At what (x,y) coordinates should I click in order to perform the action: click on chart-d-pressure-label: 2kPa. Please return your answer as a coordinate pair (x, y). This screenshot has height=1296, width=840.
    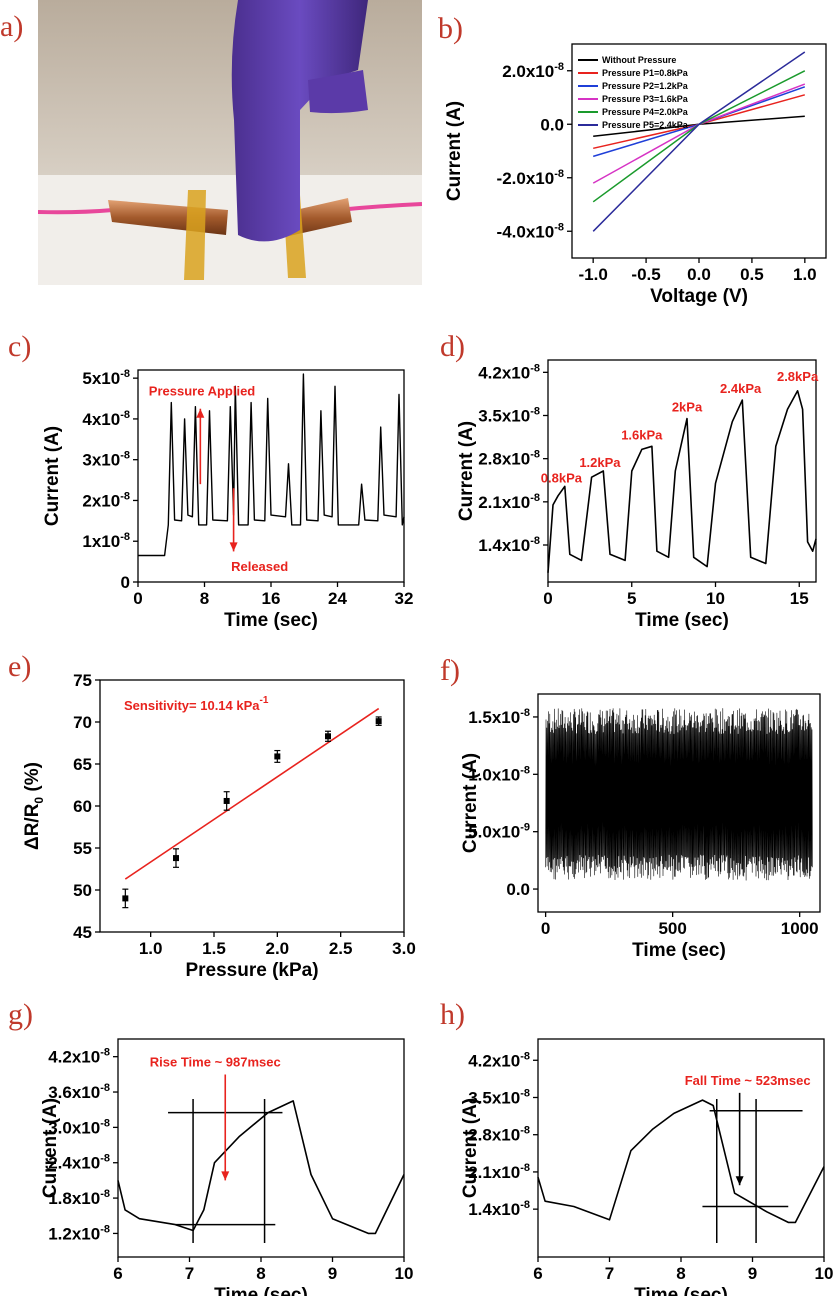
    Looking at the image, I should click on (687, 407).